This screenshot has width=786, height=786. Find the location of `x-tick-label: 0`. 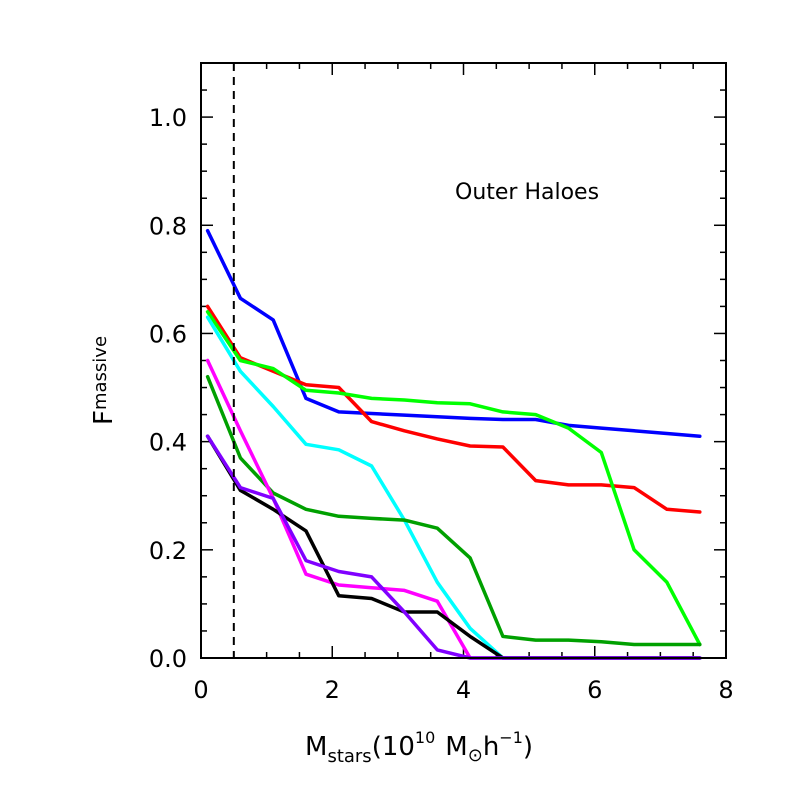

x-tick-label: 0 is located at coordinates (200, 690).